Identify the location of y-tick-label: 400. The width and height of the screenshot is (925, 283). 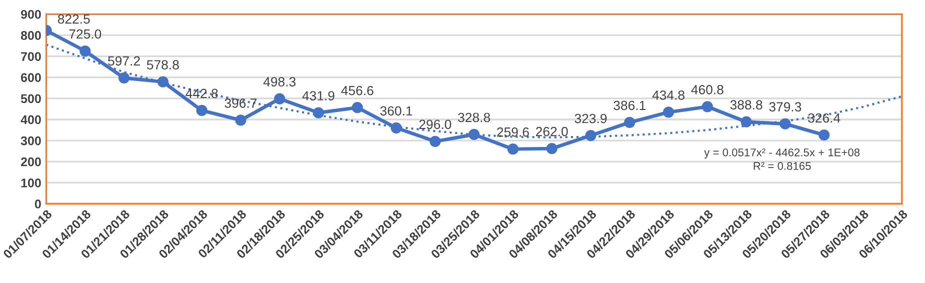
(30, 119).